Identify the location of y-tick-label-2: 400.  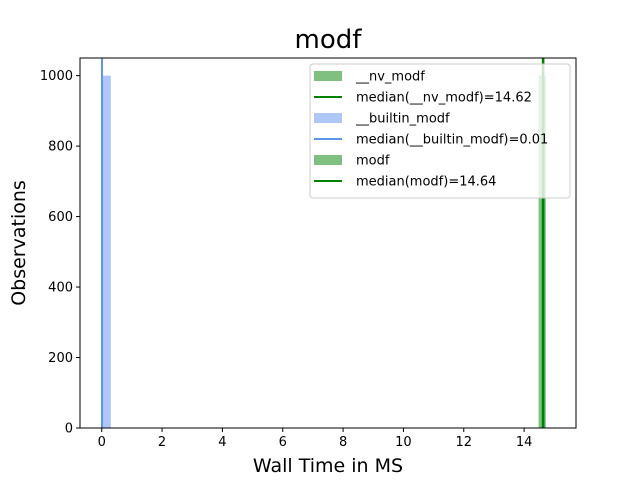
(60, 288).